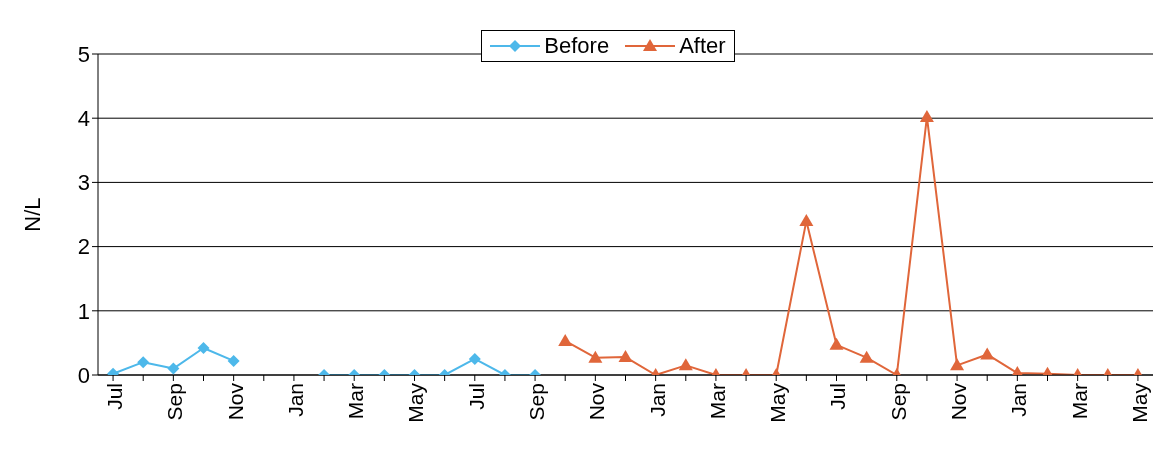  Describe the element at coordinates (32, 214) in the screenshot. I see `y-axis-title: N/L` at that location.